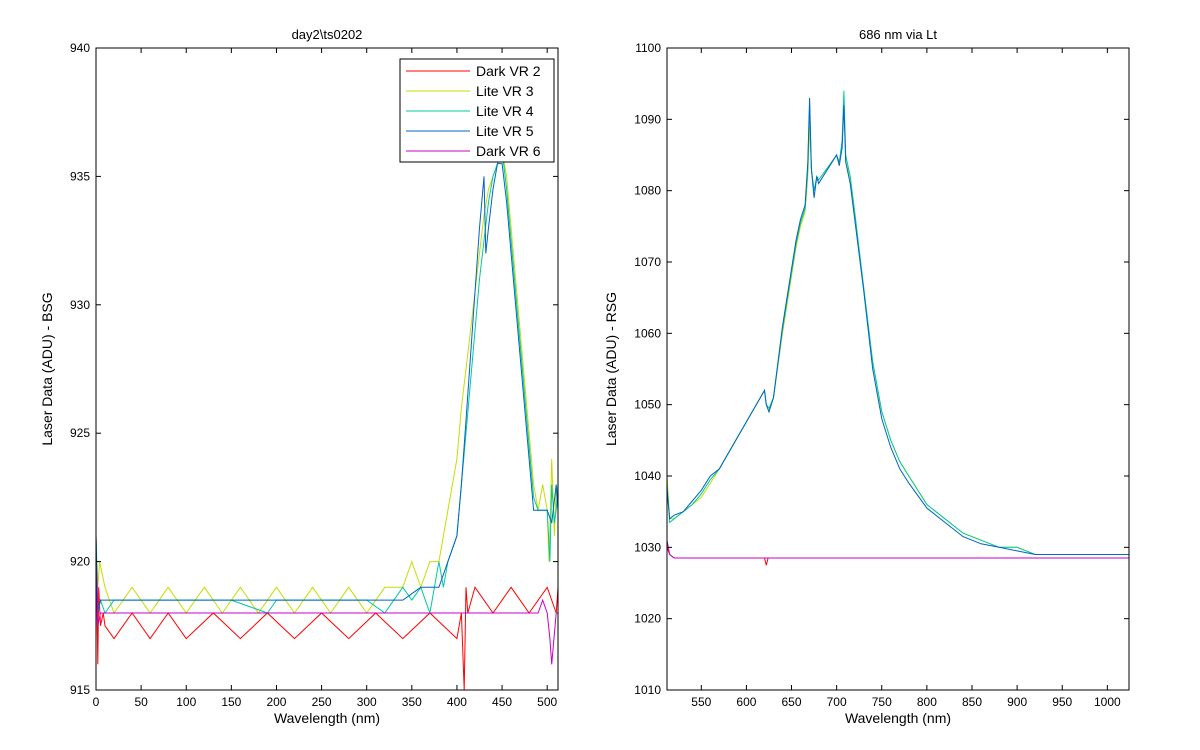  Describe the element at coordinates (647, 405) in the screenshot. I see `right-y-tick-label: 1050` at that location.